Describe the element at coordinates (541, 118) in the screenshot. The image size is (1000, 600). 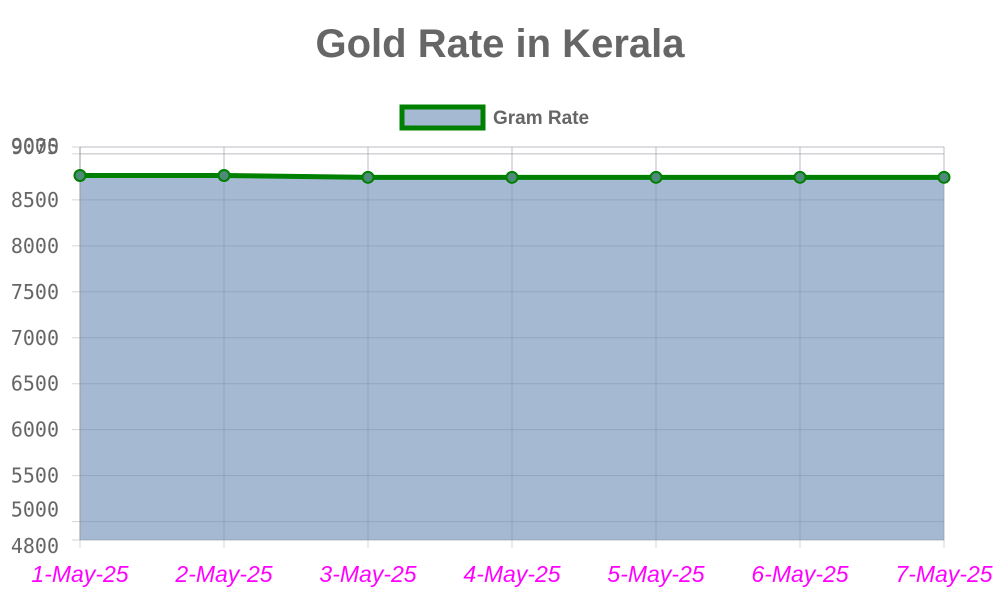
I see `legend-label: Gram Rate` at that location.